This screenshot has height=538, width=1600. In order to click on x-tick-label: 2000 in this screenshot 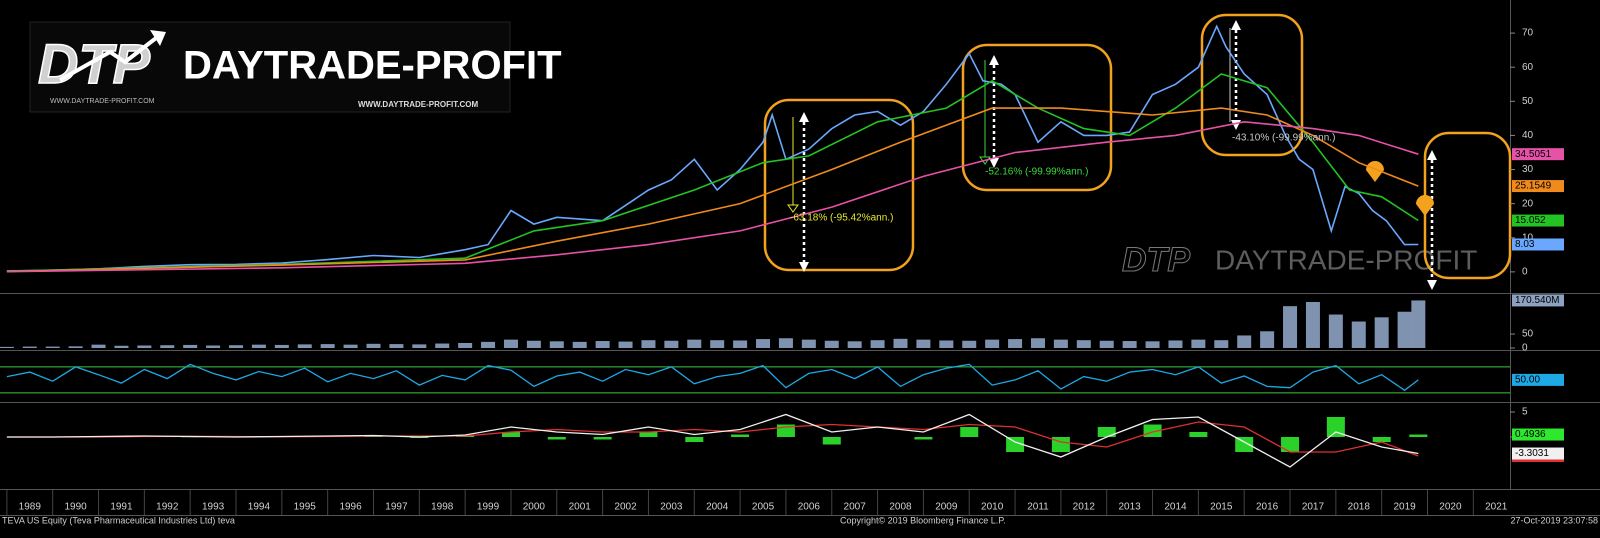, I will do `click(534, 507)`.